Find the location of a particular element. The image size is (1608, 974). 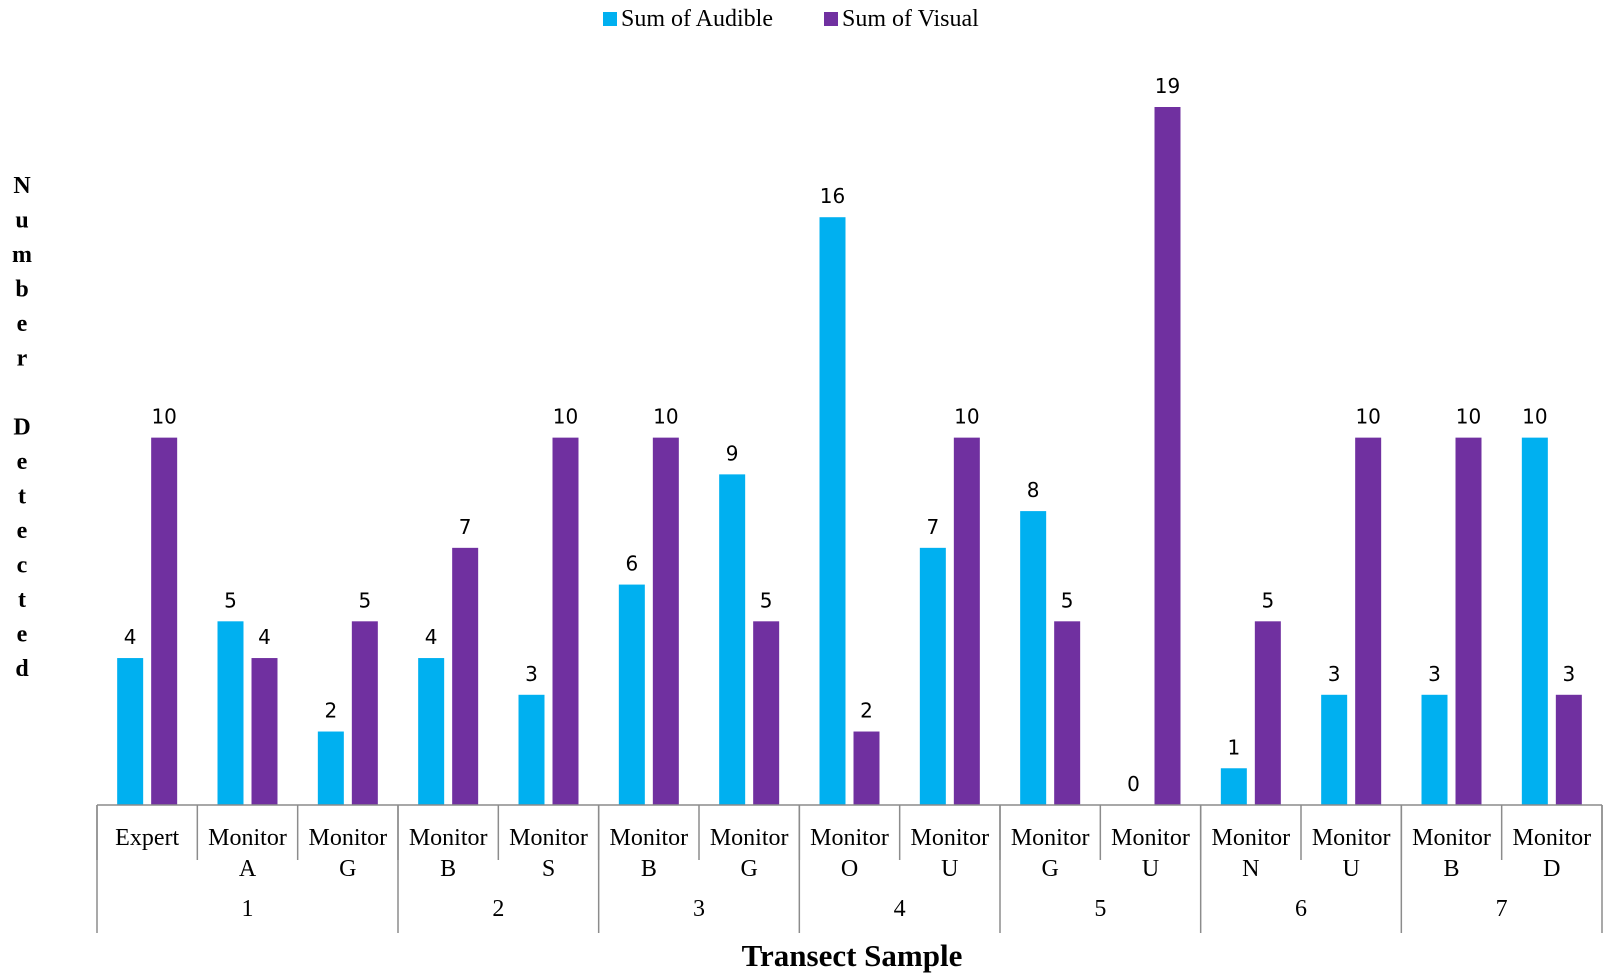

data-label-audible-13: 3 is located at coordinates (1334, 674).